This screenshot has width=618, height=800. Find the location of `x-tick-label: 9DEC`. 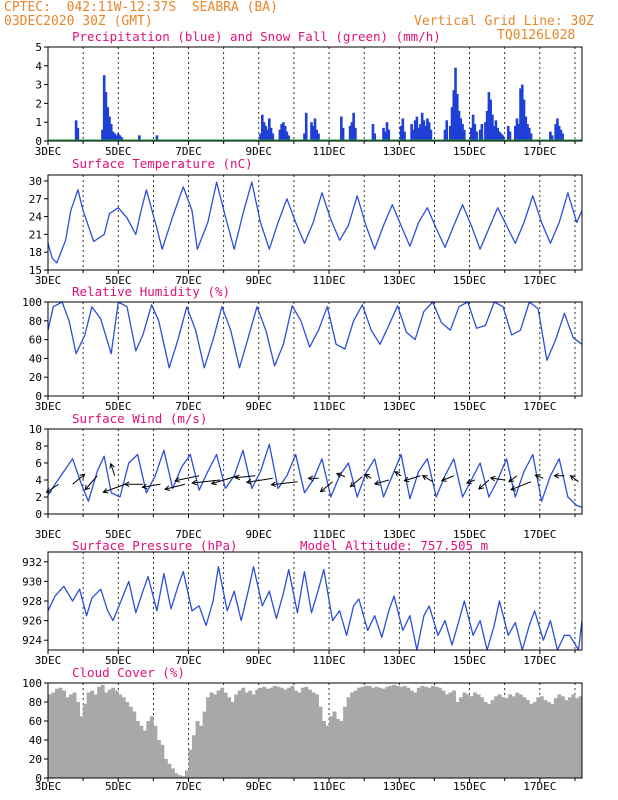

x-tick-label: 9DEC is located at coordinates (259, 151).